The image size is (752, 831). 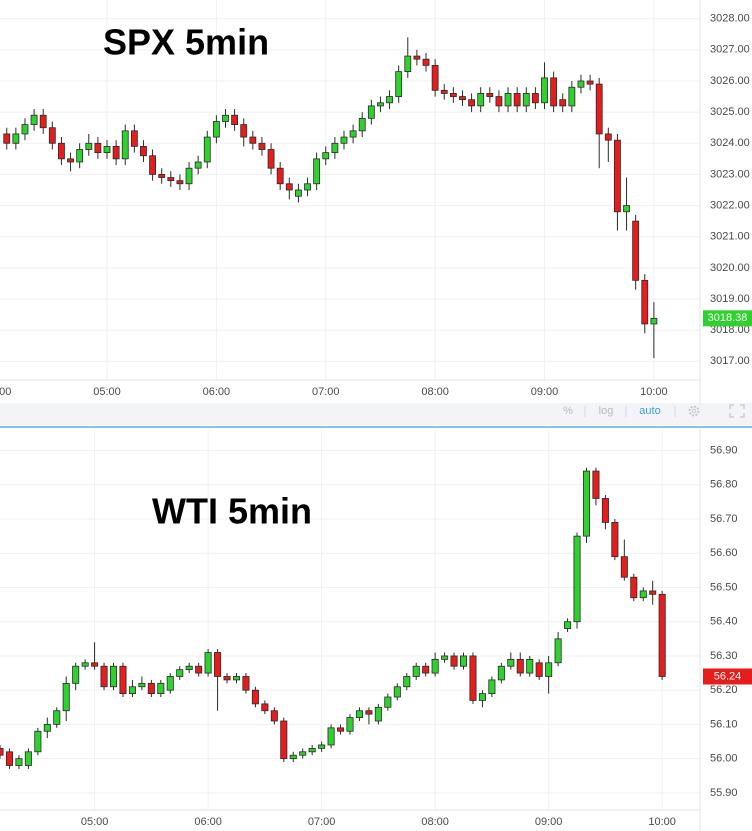 I want to click on x-tick-label: 04:00, so click(x=5, y=392).